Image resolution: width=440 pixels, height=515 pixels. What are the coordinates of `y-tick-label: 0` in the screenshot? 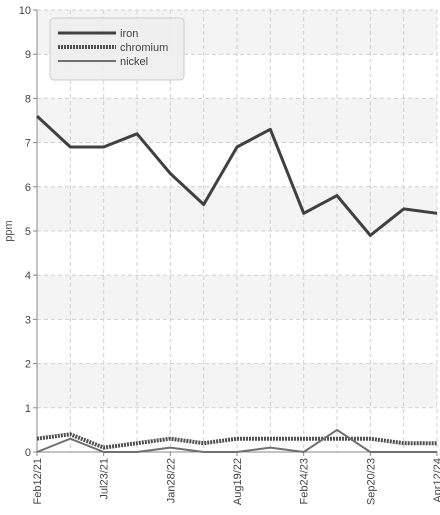 It's located at (28, 453).